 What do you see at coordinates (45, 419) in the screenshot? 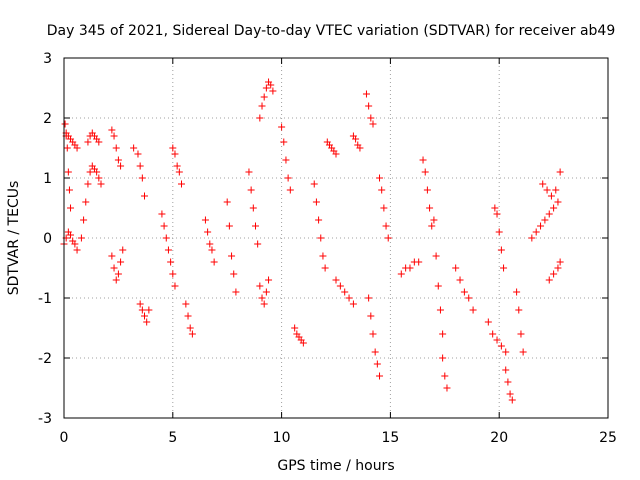
I see `y-tick-label: -3` at bounding box center [45, 419].